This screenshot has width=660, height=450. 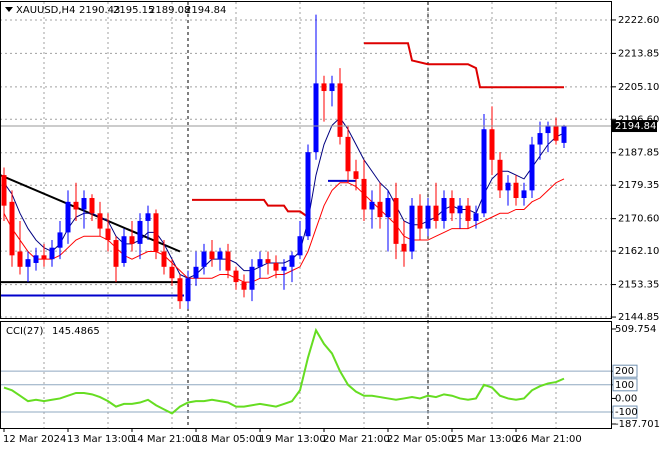 I want to click on cci-tick-label: -100, so click(x=626, y=412).